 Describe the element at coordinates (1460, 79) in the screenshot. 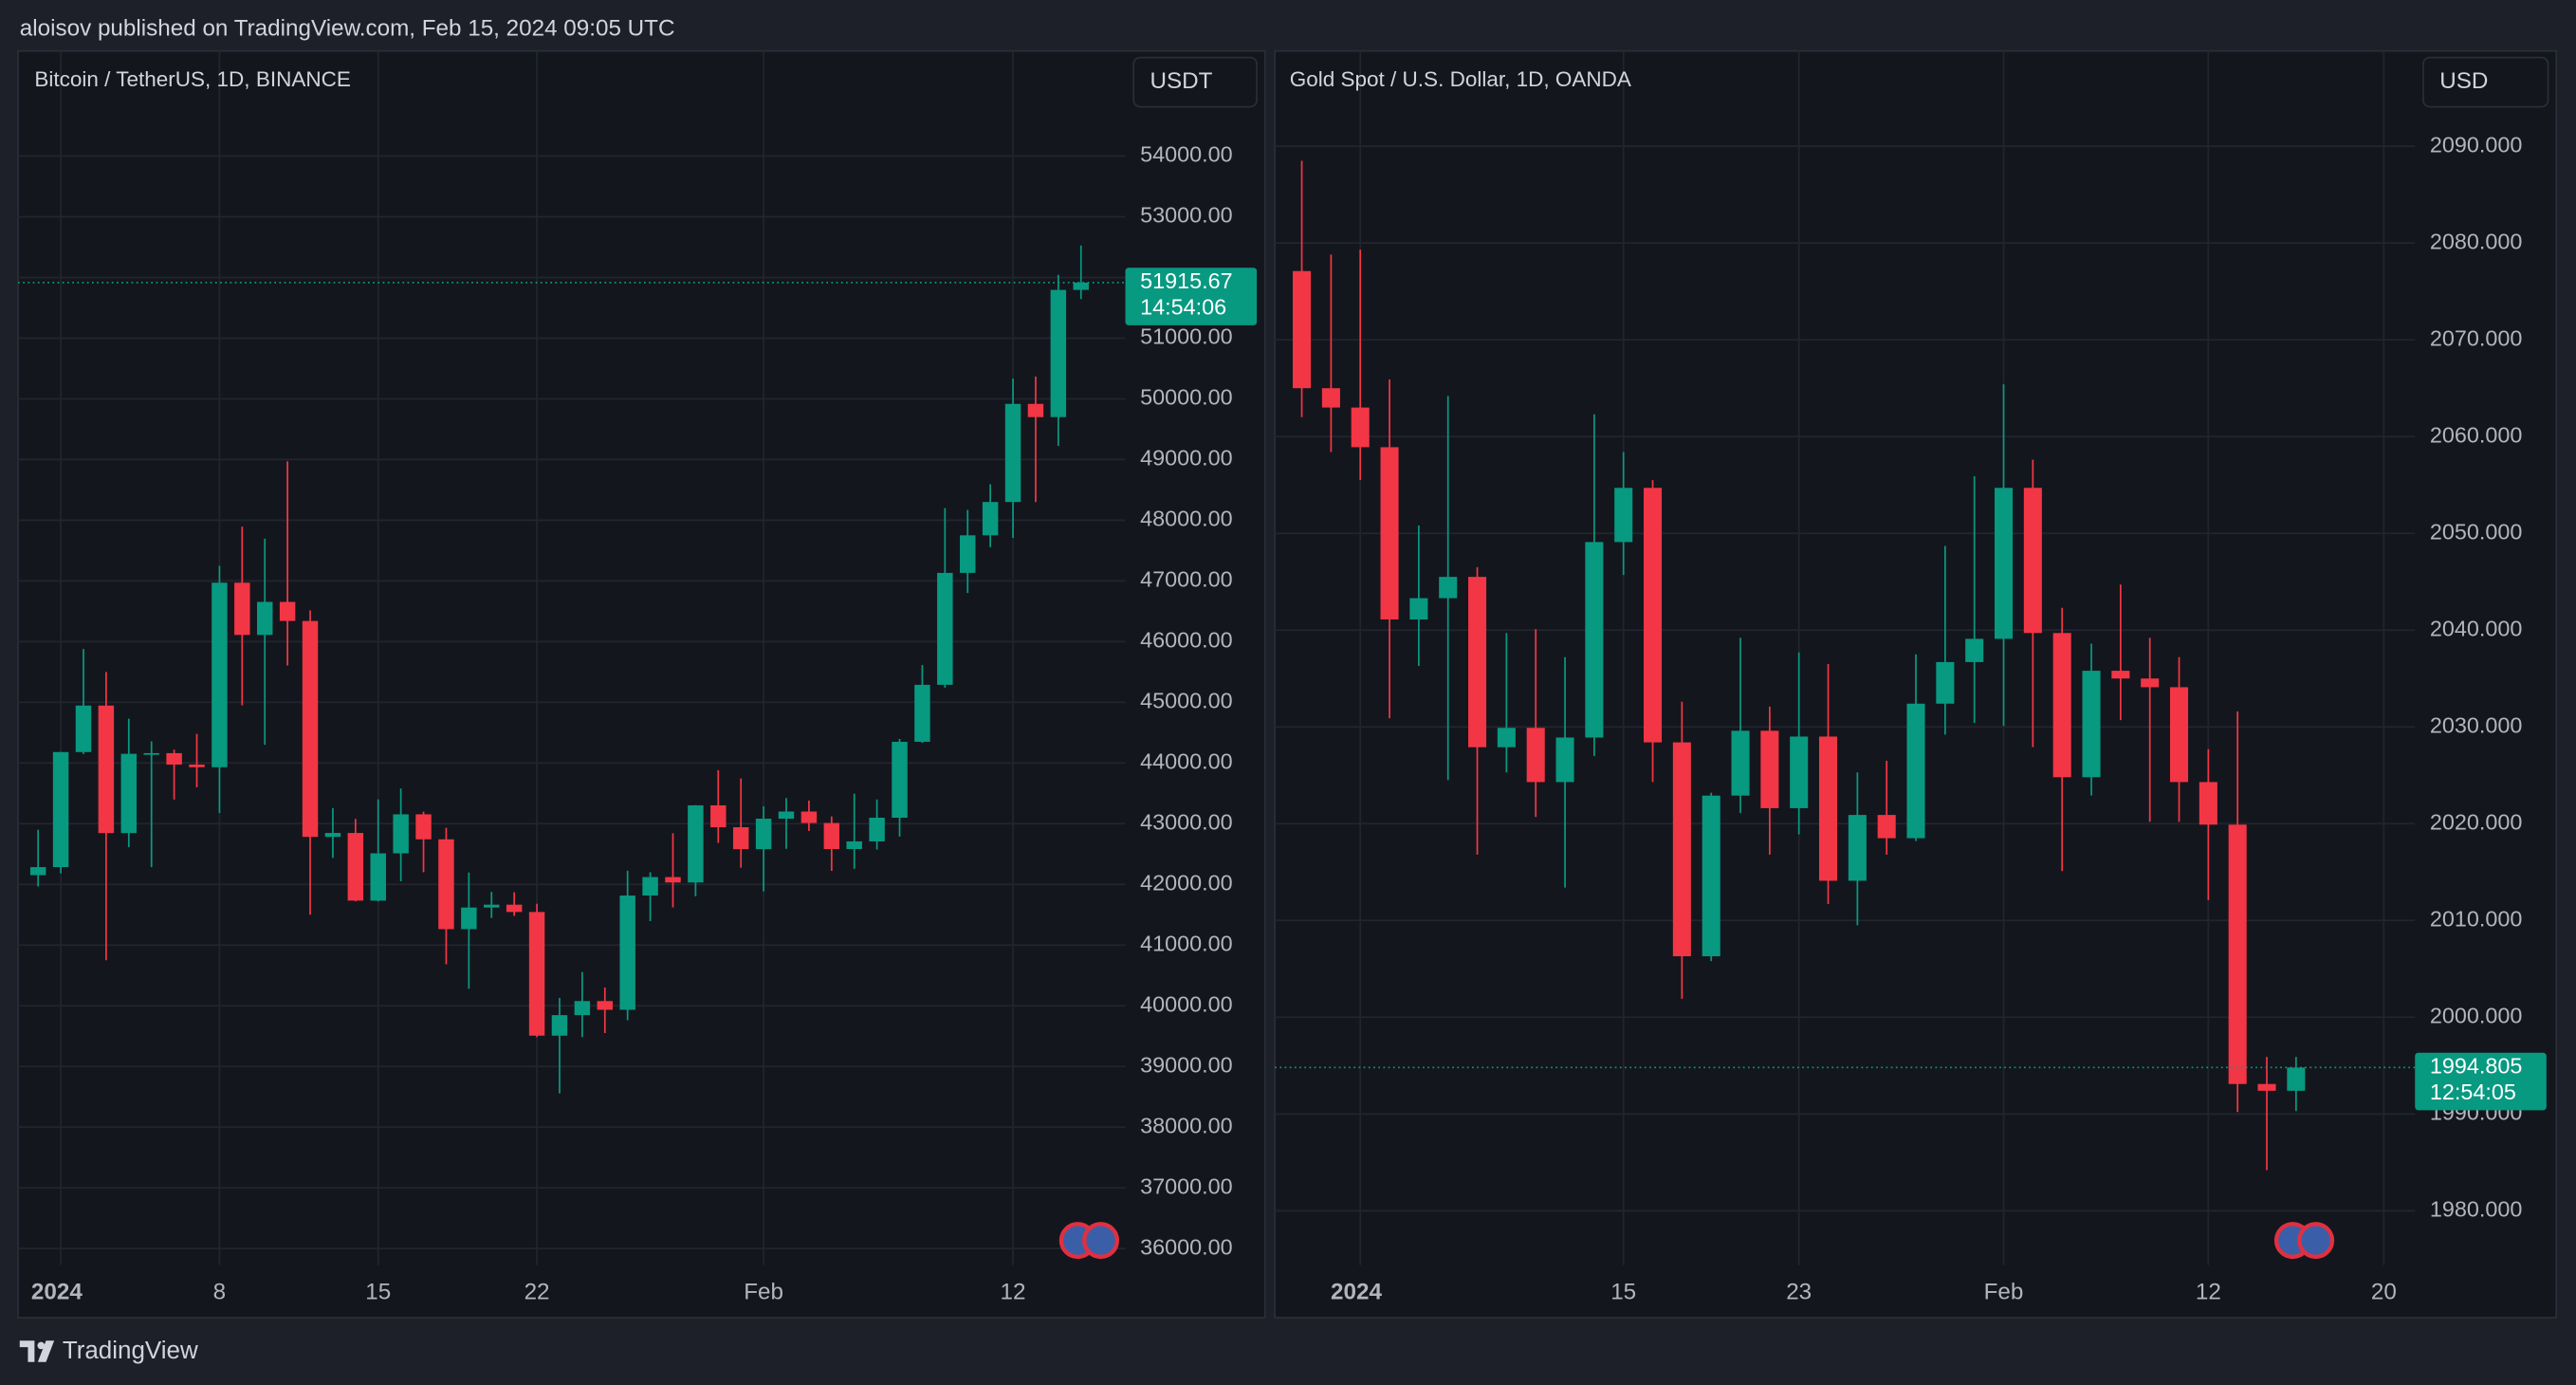

I see `chart-title: Gold Spot / U.S. Dollar, 1D, OANDA` at that location.